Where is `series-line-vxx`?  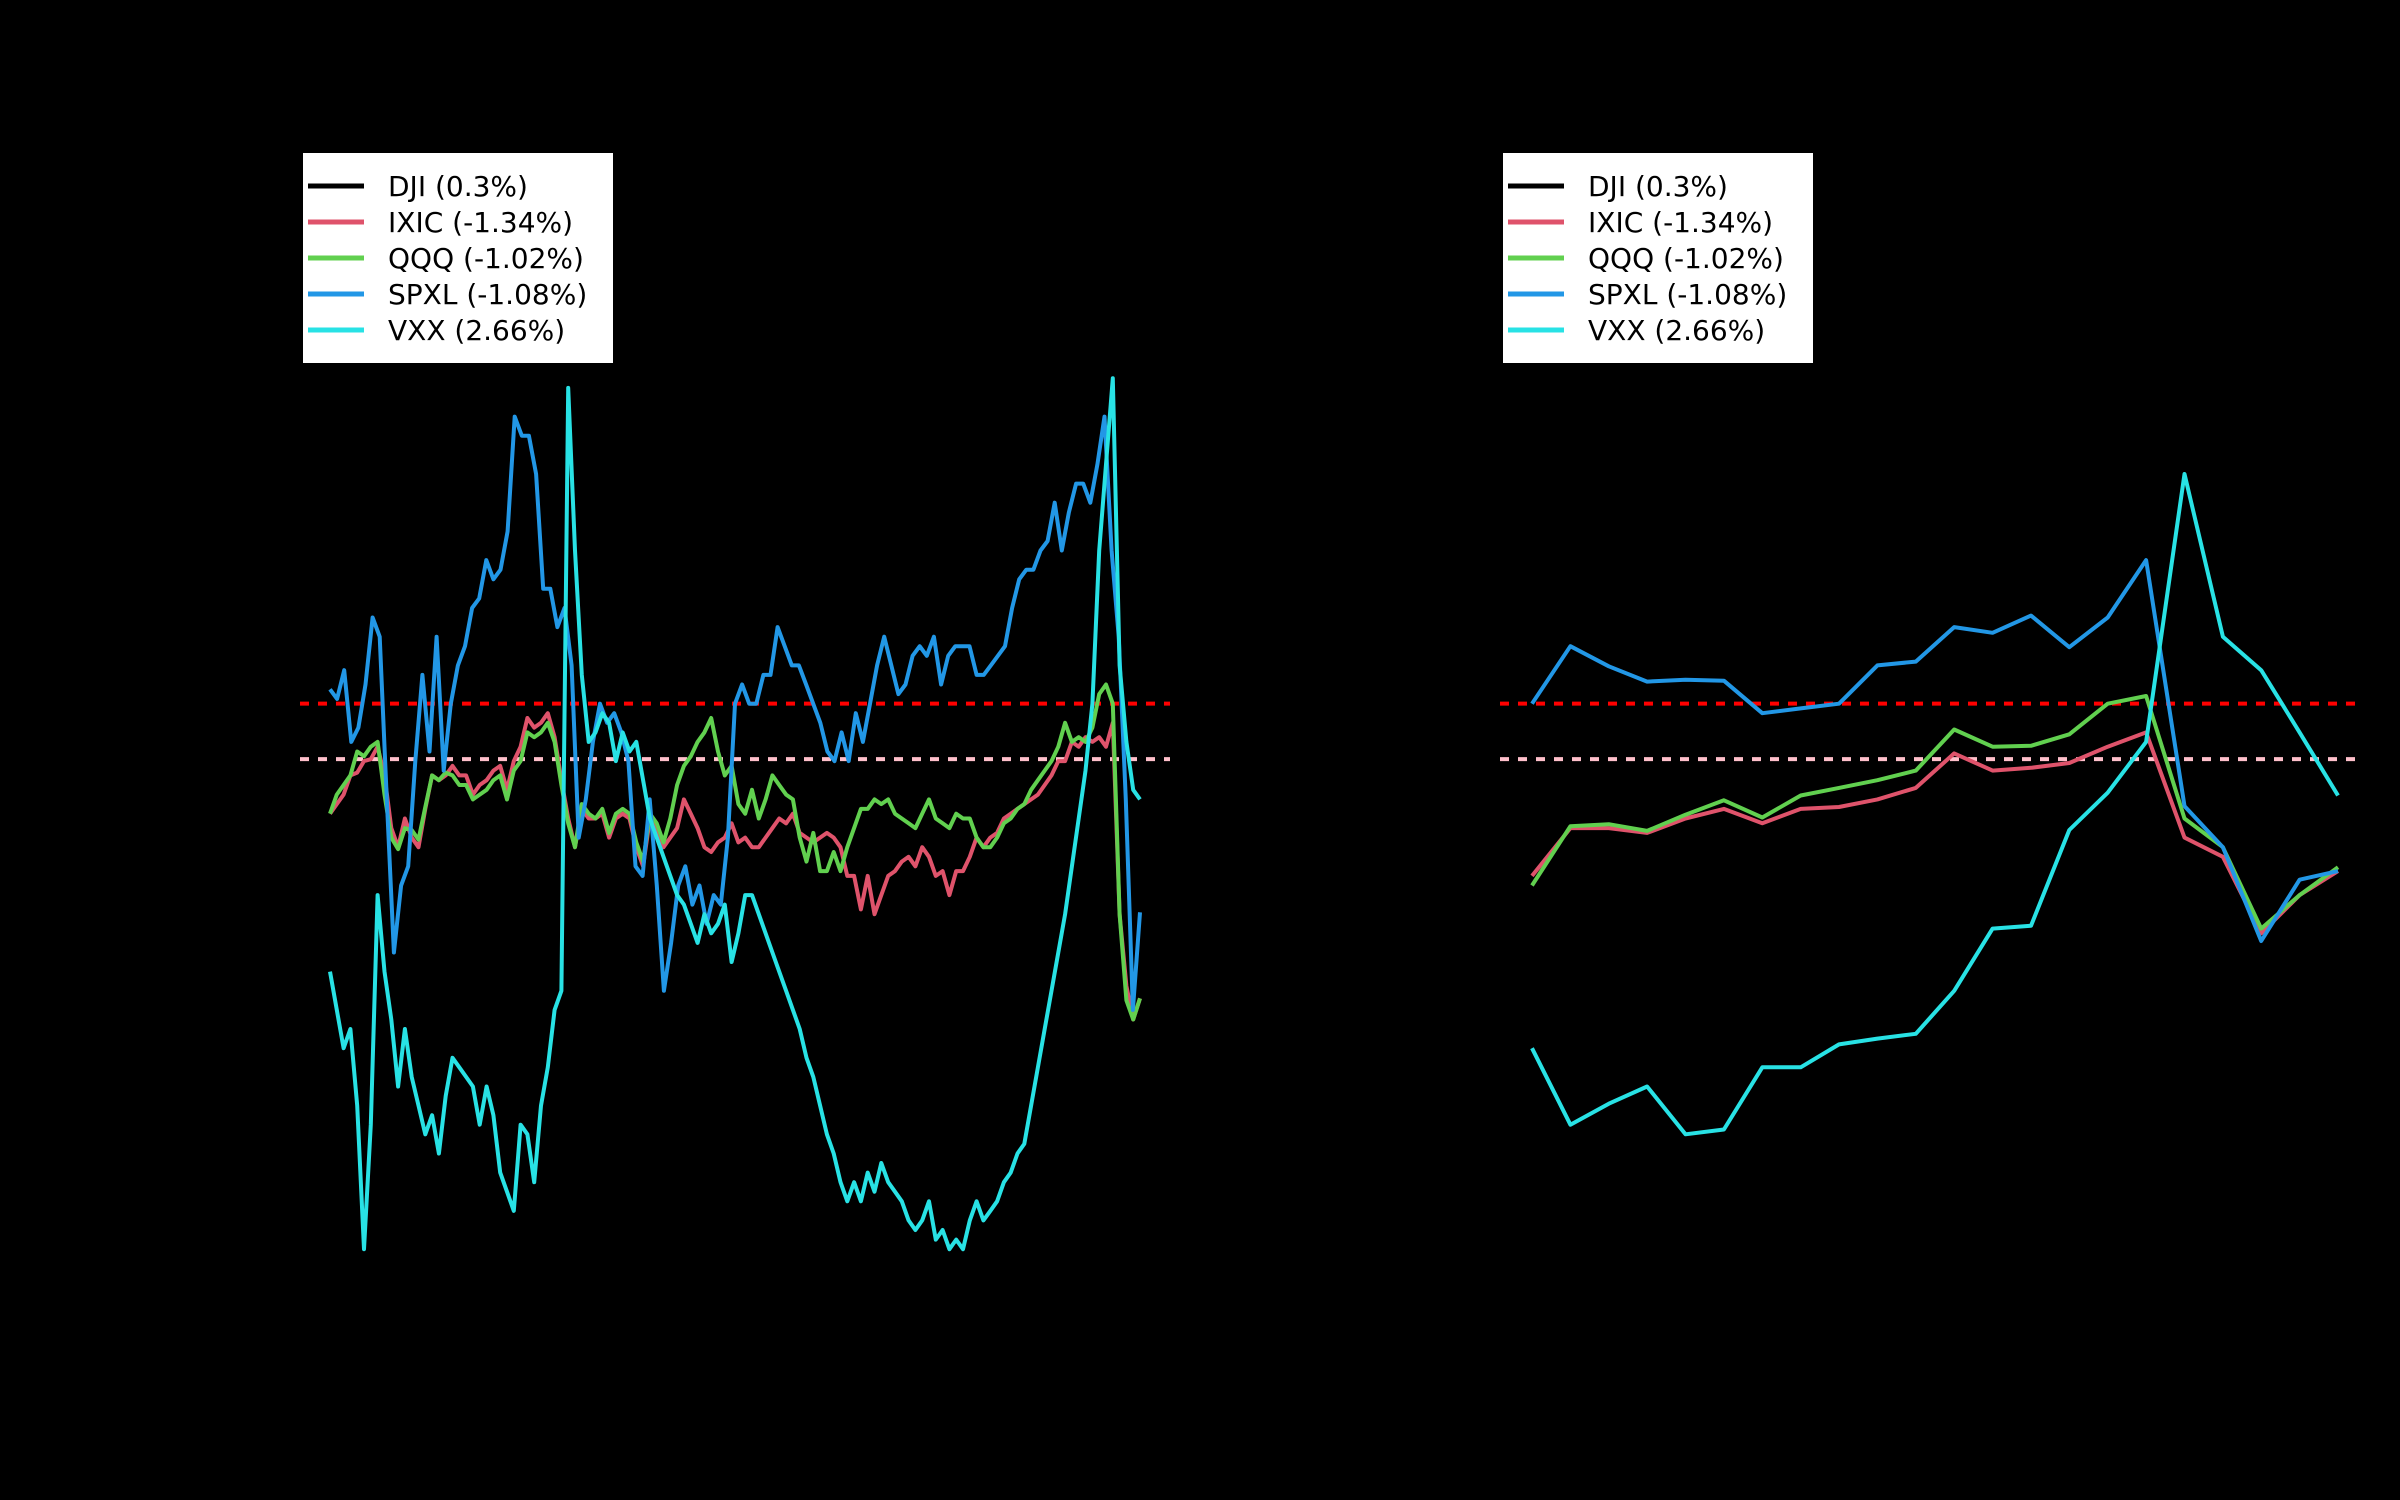 series-line-vxx is located at coordinates (1935, 804).